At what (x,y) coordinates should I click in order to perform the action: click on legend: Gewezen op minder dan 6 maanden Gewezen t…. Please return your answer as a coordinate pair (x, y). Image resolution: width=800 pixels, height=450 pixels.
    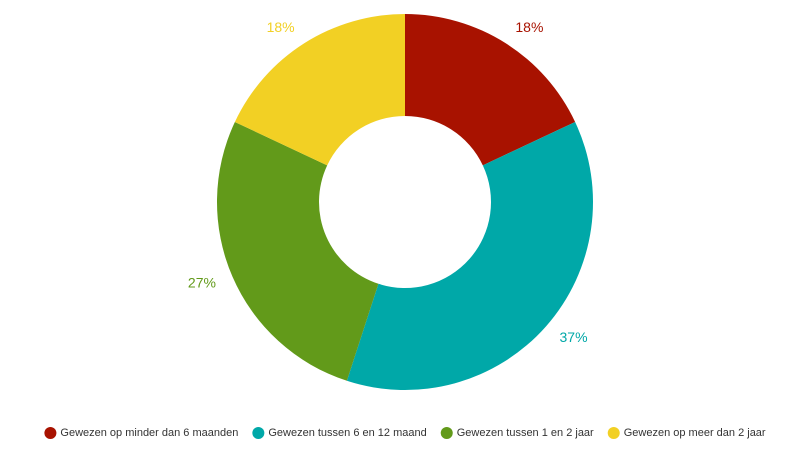
    Looking at the image, I should click on (405, 433).